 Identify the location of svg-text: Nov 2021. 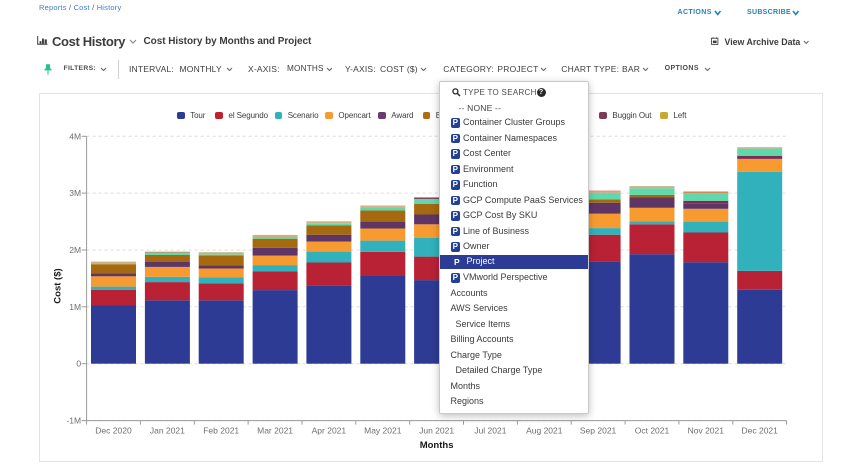
(706, 431).